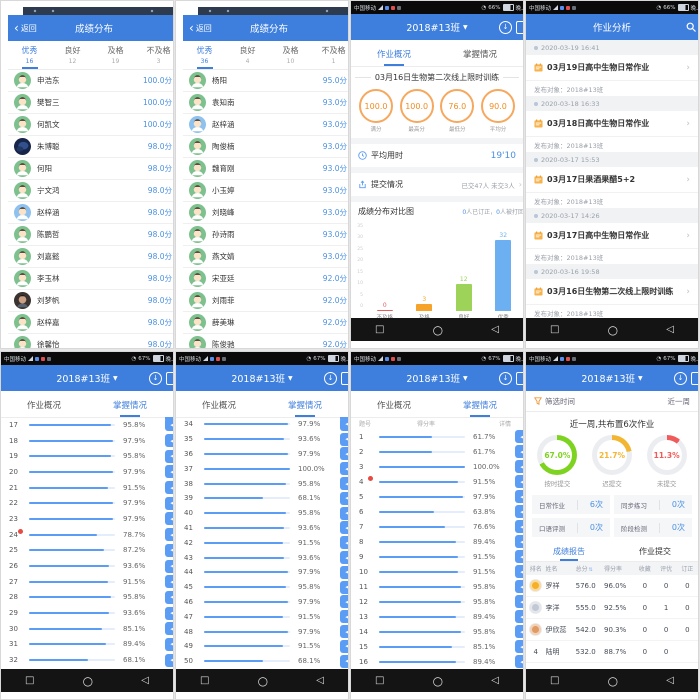  What do you see at coordinates (612, 608) in the screenshot?
I see `report-row: 李洋 555.0 92.5% 0 1 0` at bounding box center [612, 608].